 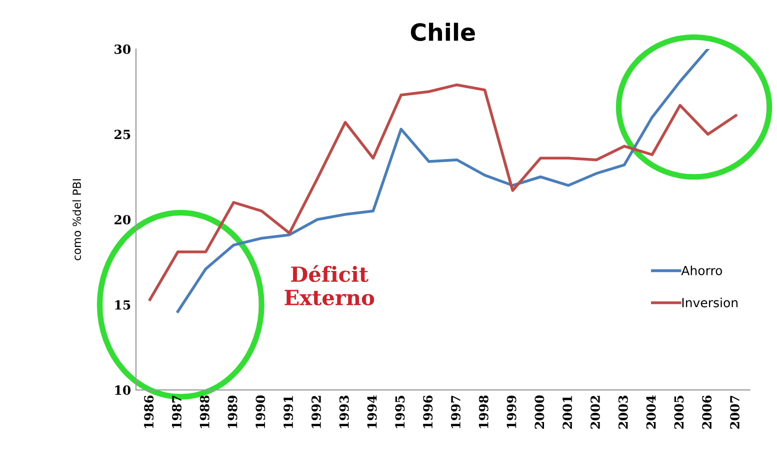 I want to click on y-tick-label: 25, so click(x=122, y=135).